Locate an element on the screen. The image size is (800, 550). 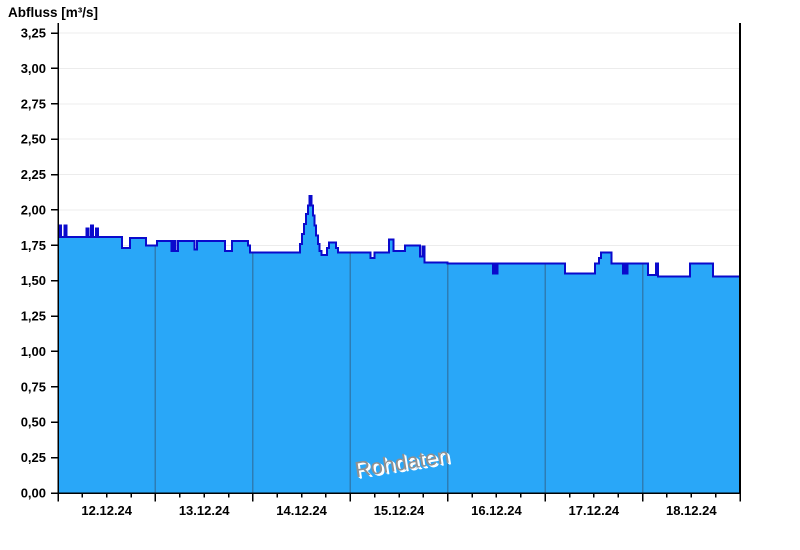
y-tick-label: 0,50 is located at coordinates (33, 422).